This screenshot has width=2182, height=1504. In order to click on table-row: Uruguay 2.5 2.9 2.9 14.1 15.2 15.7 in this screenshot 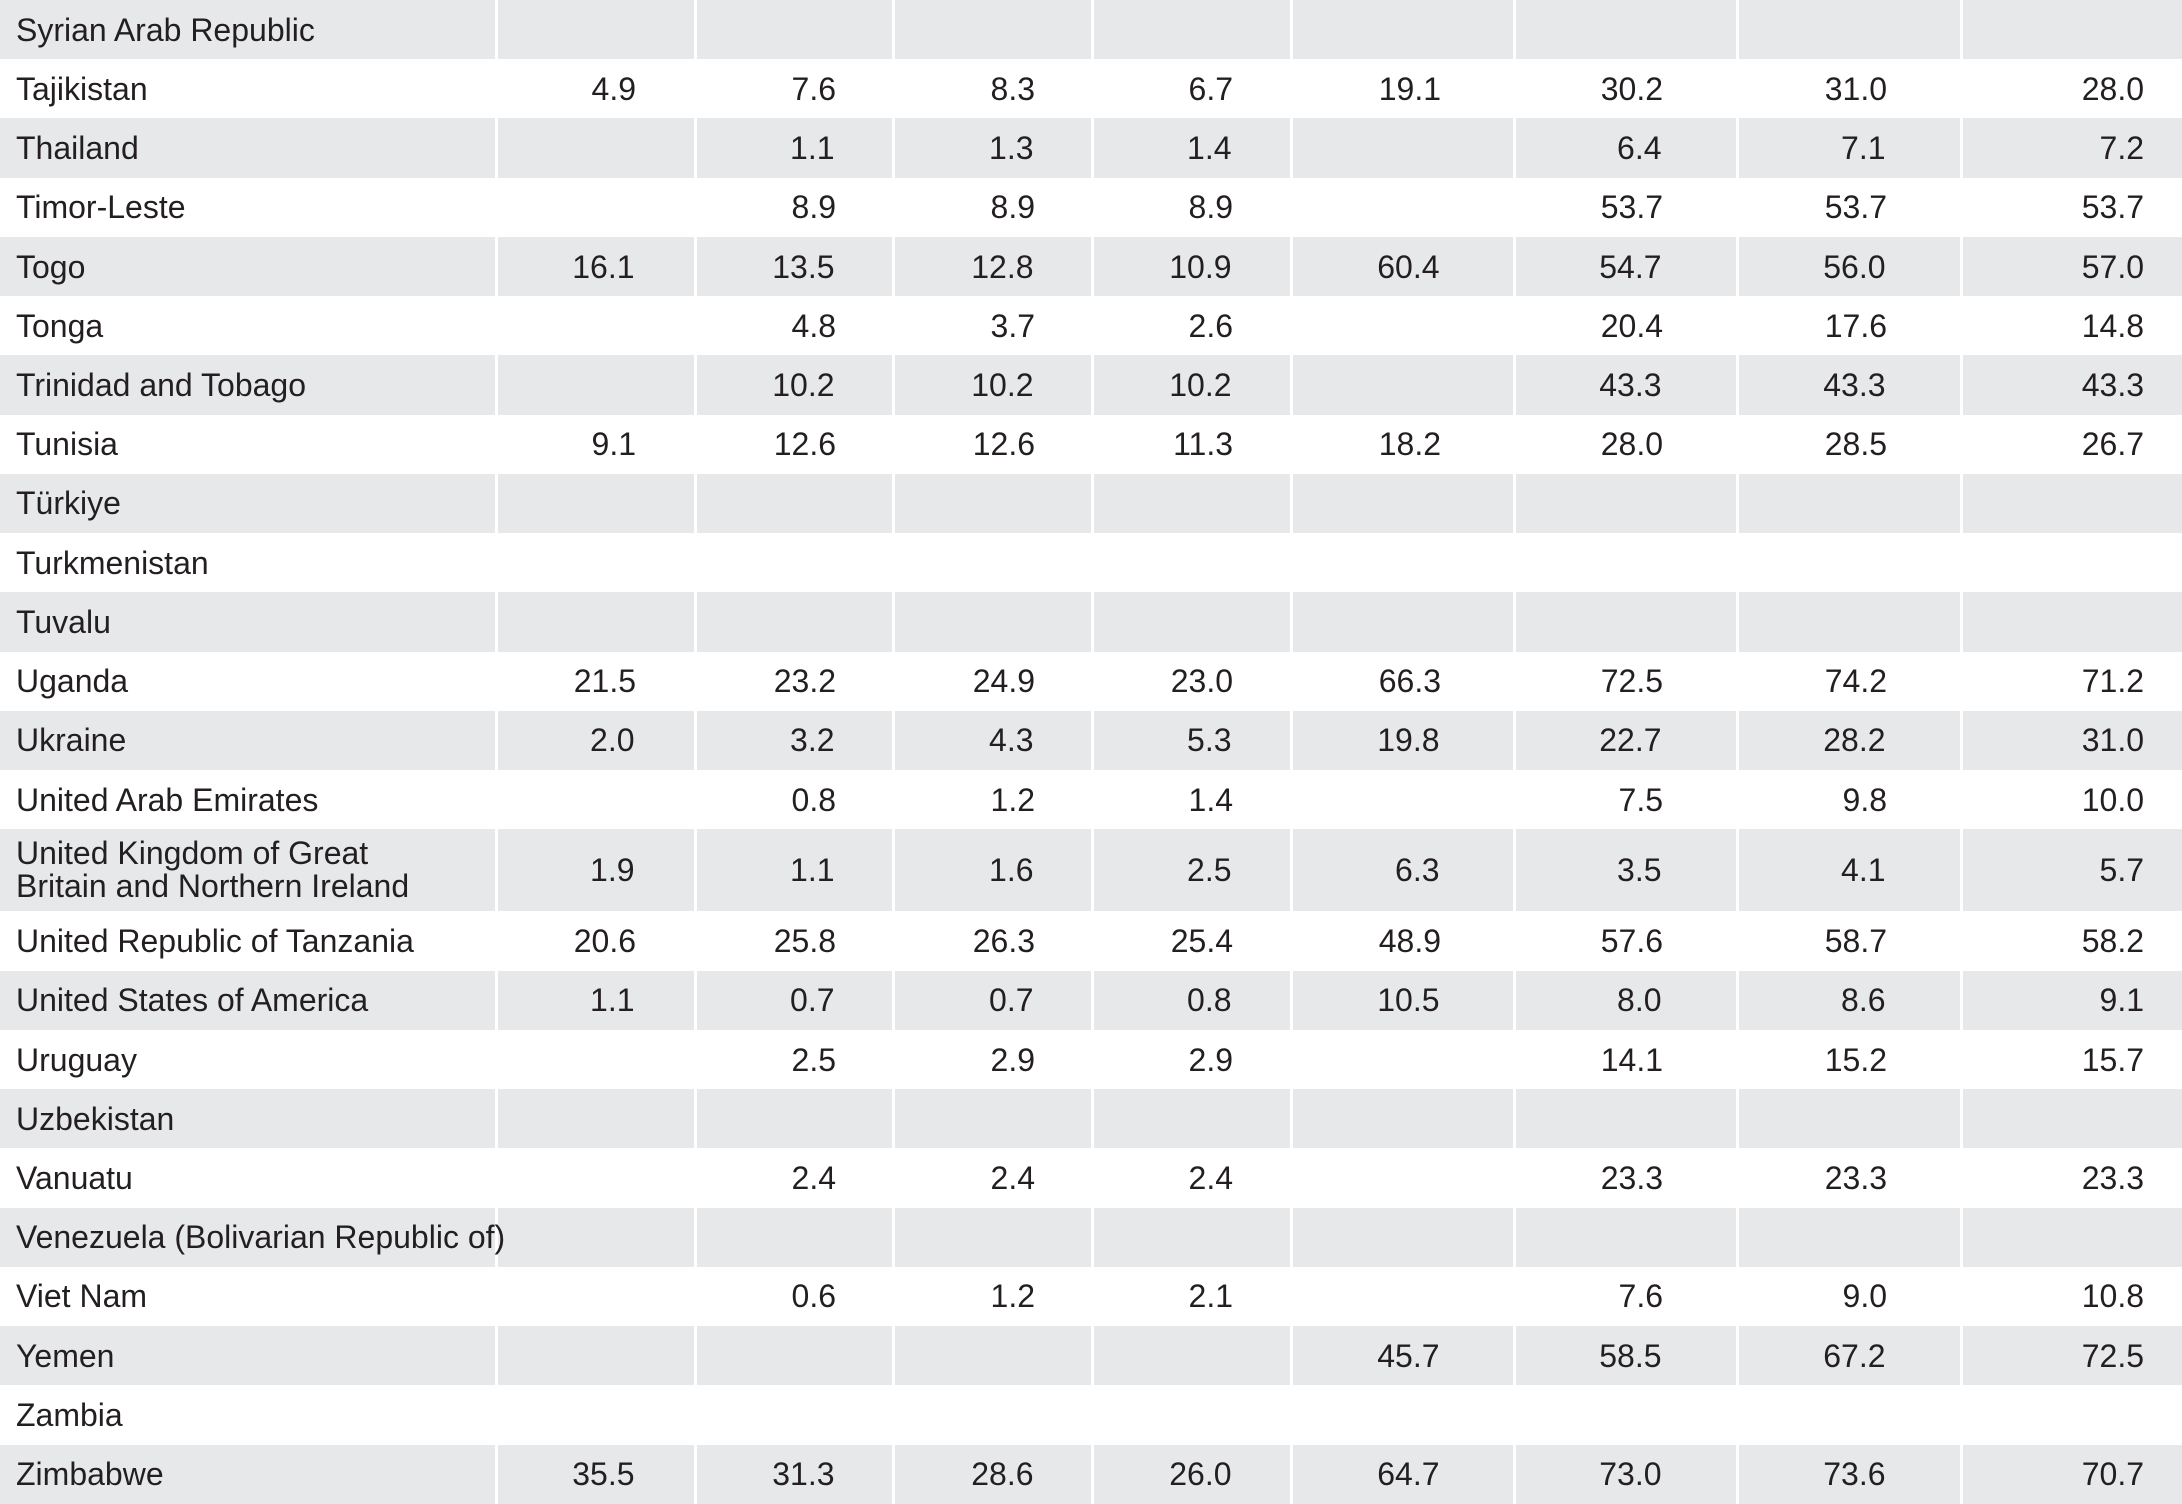, I will do `click(1091, 1059)`.